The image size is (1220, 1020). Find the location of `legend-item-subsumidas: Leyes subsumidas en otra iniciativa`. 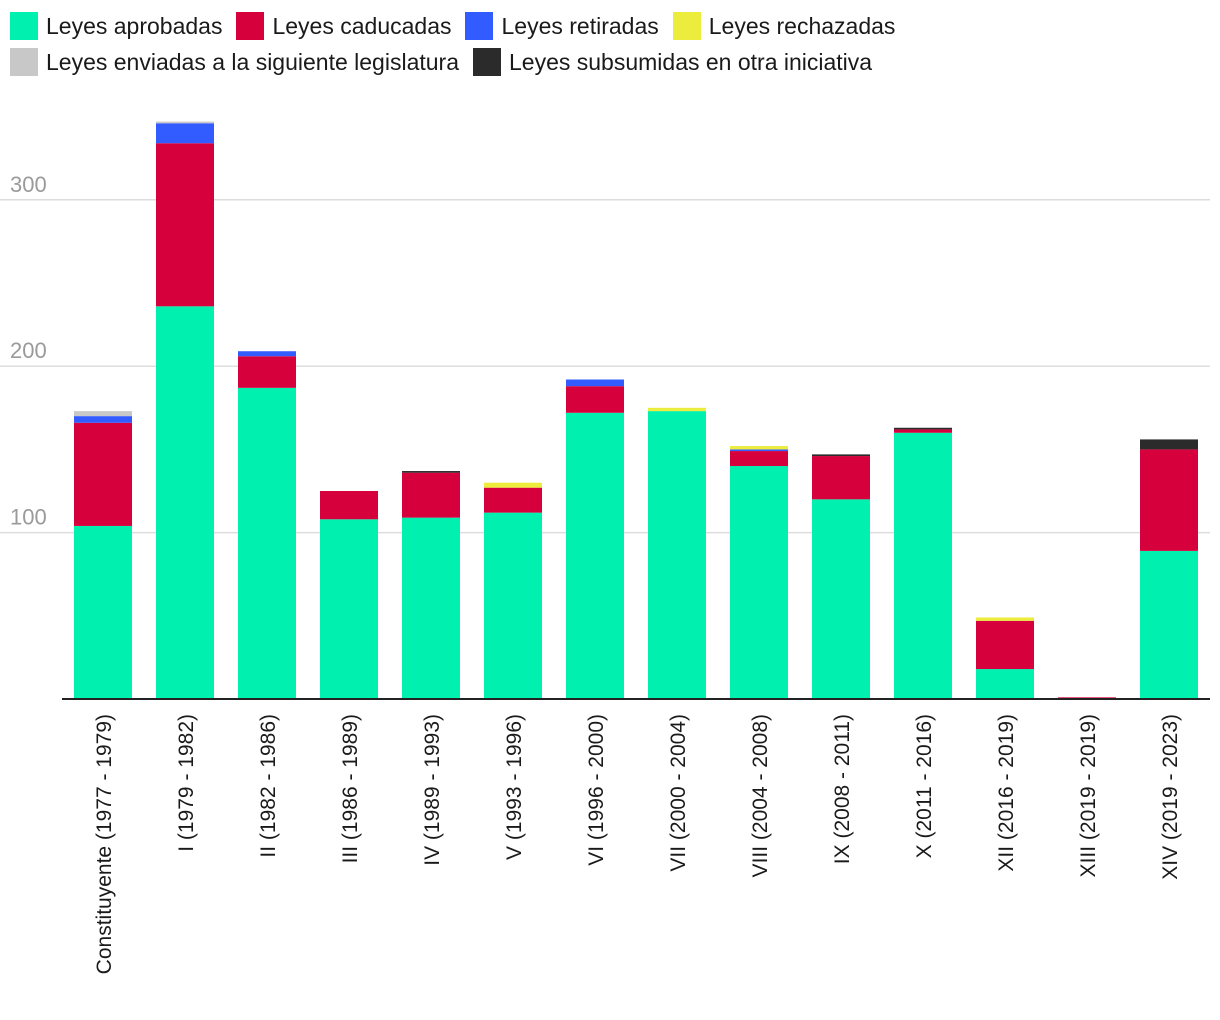

legend-item-subsumidas: Leyes subsumidas en otra iniciativa is located at coordinates (672, 62).